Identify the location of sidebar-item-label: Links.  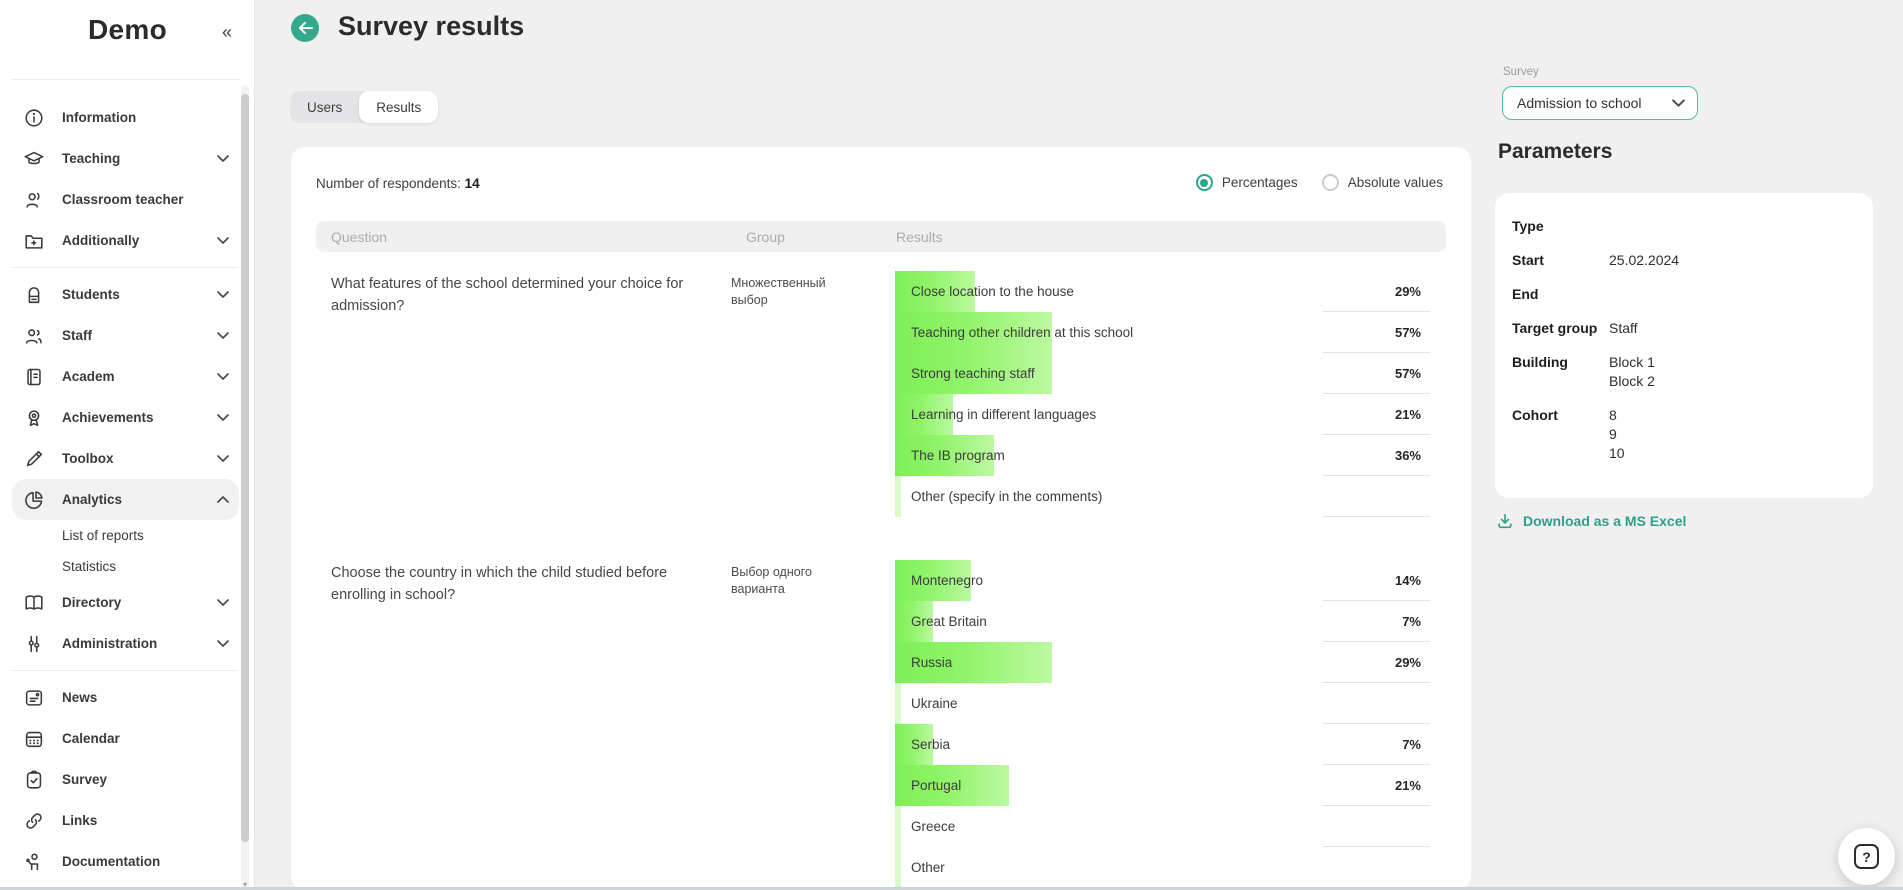
(80, 820).